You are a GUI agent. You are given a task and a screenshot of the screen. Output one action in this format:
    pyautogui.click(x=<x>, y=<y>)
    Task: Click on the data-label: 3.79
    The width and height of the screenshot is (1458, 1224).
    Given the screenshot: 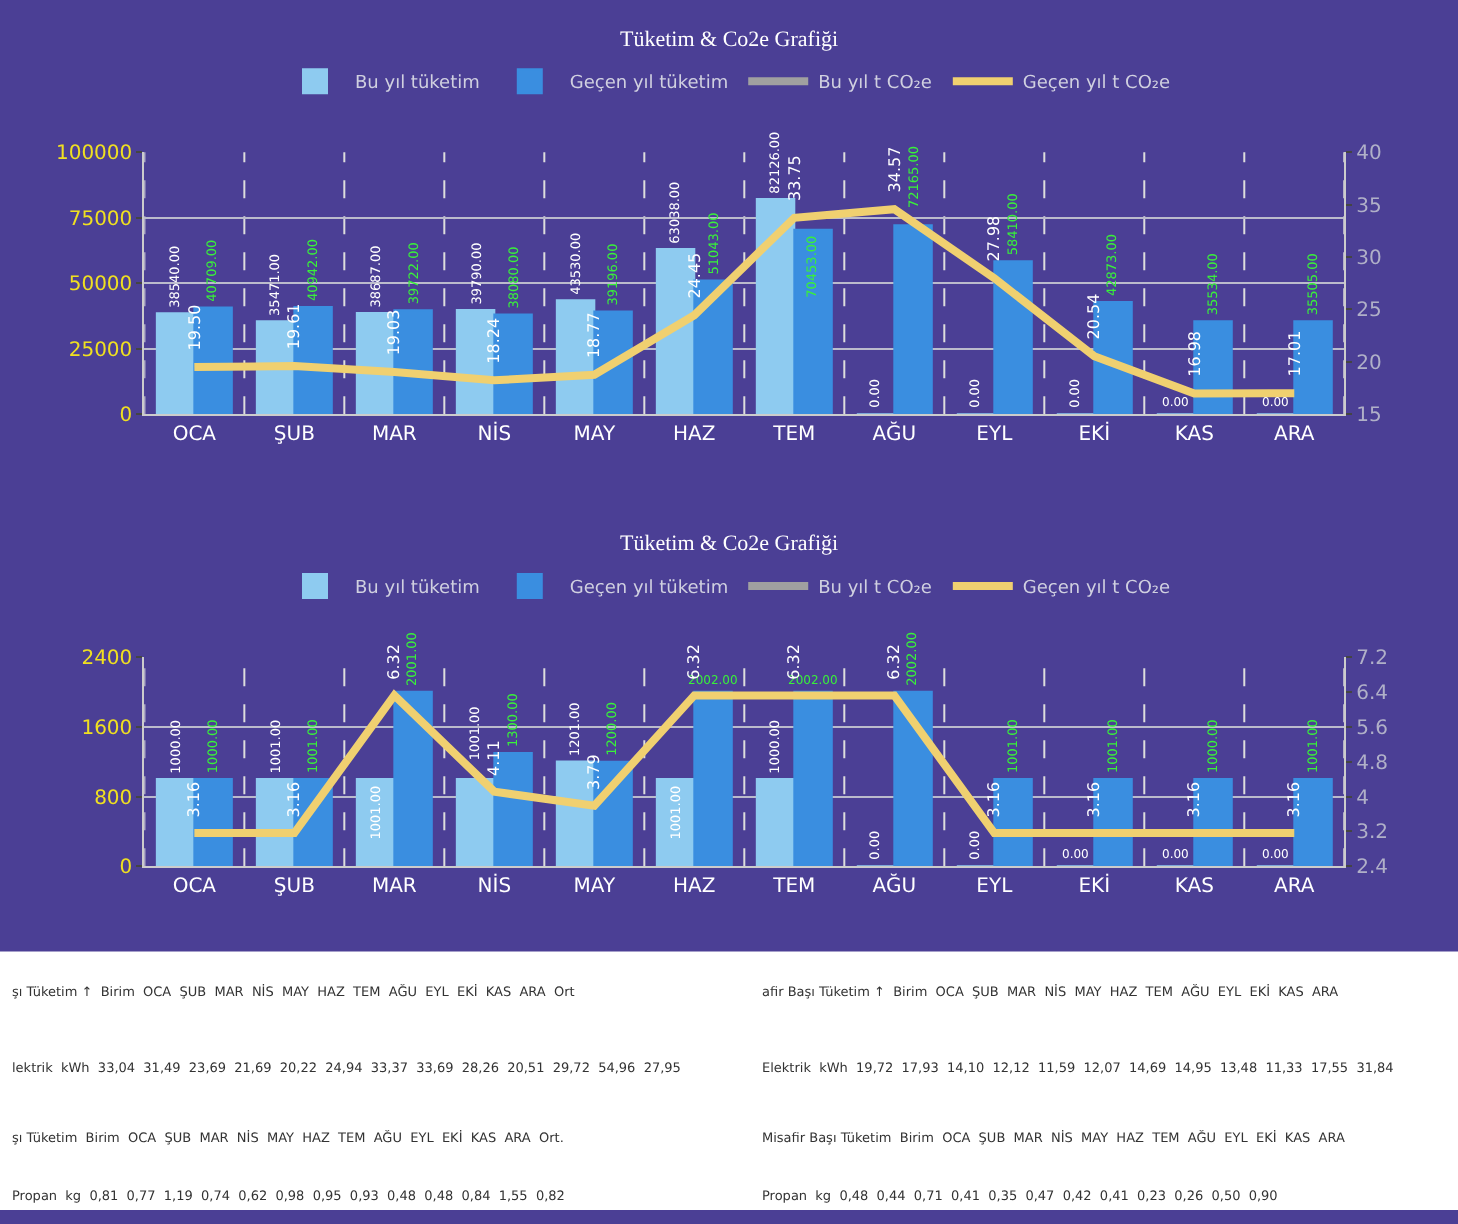 What is the action you would take?
    pyautogui.click(x=593, y=772)
    